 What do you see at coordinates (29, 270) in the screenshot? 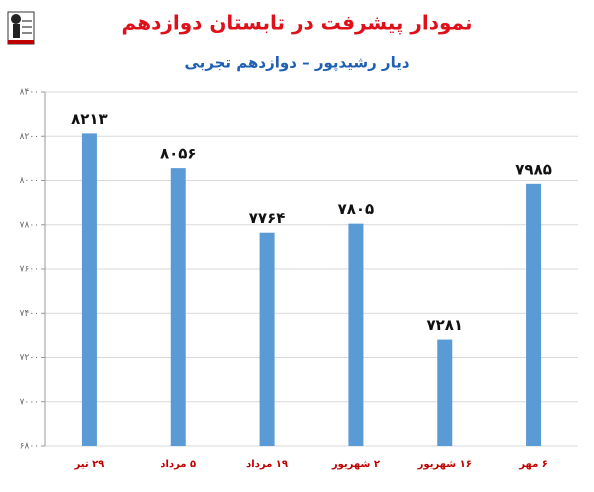
I see `y-tick-label: ۷۶۰۰` at bounding box center [29, 270].